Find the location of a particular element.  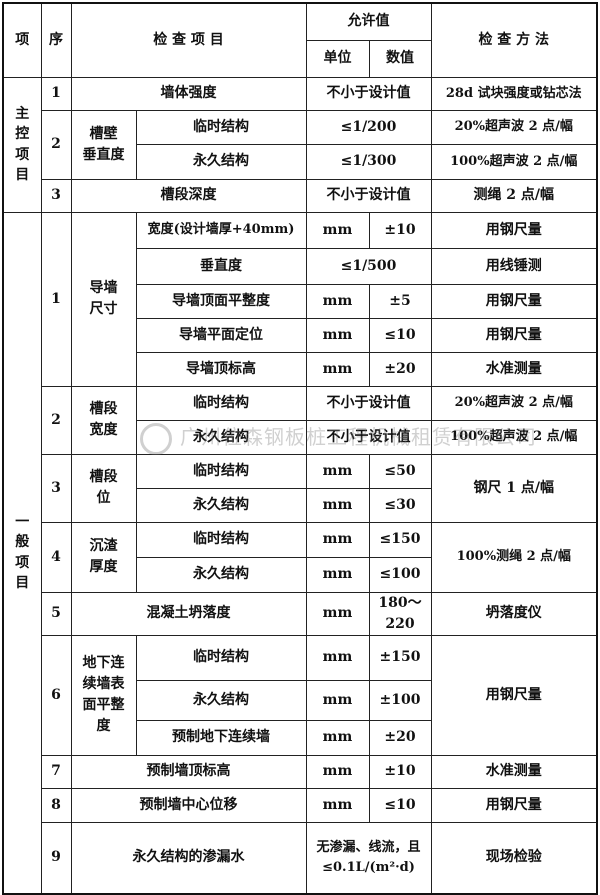

row-value: ≤50 is located at coordinates (400, 471).